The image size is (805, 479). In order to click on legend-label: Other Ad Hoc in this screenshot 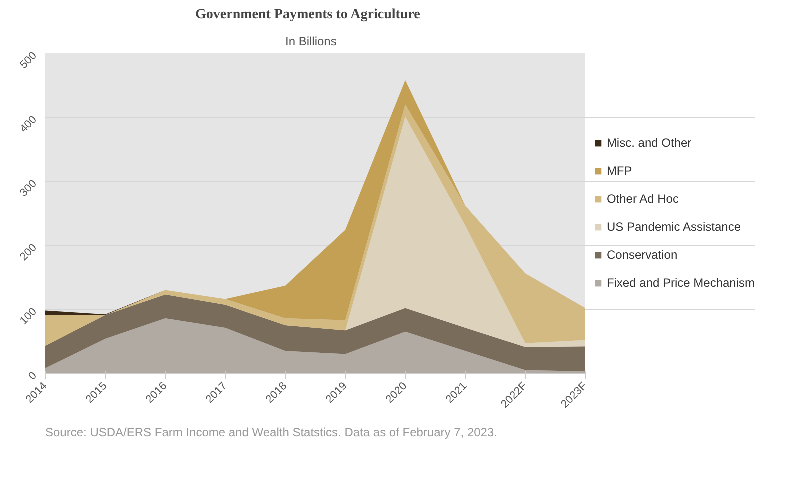, I will do `click(642, 199)`.